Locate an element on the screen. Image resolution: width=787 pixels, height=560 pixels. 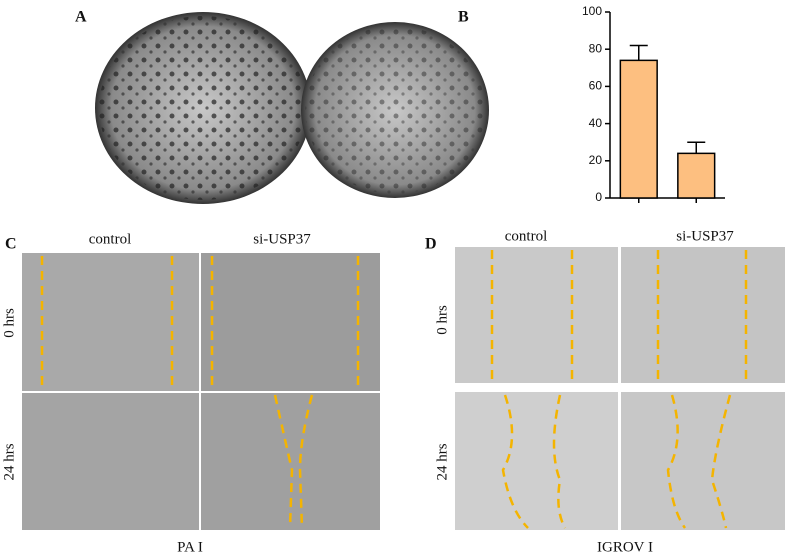
panel-label: A is located at coordinates (81, 17).